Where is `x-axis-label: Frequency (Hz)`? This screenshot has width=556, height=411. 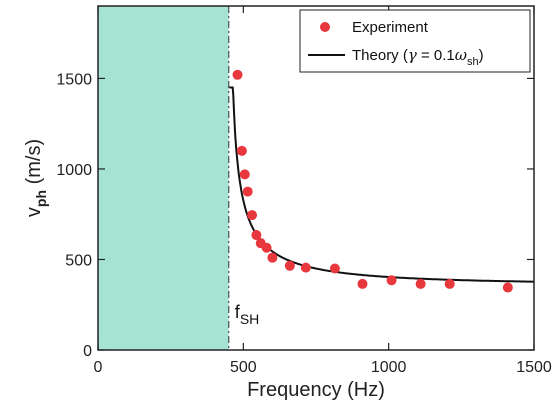 x-axis-label: Frequency (Hz) is located at coordinates (316, 390).